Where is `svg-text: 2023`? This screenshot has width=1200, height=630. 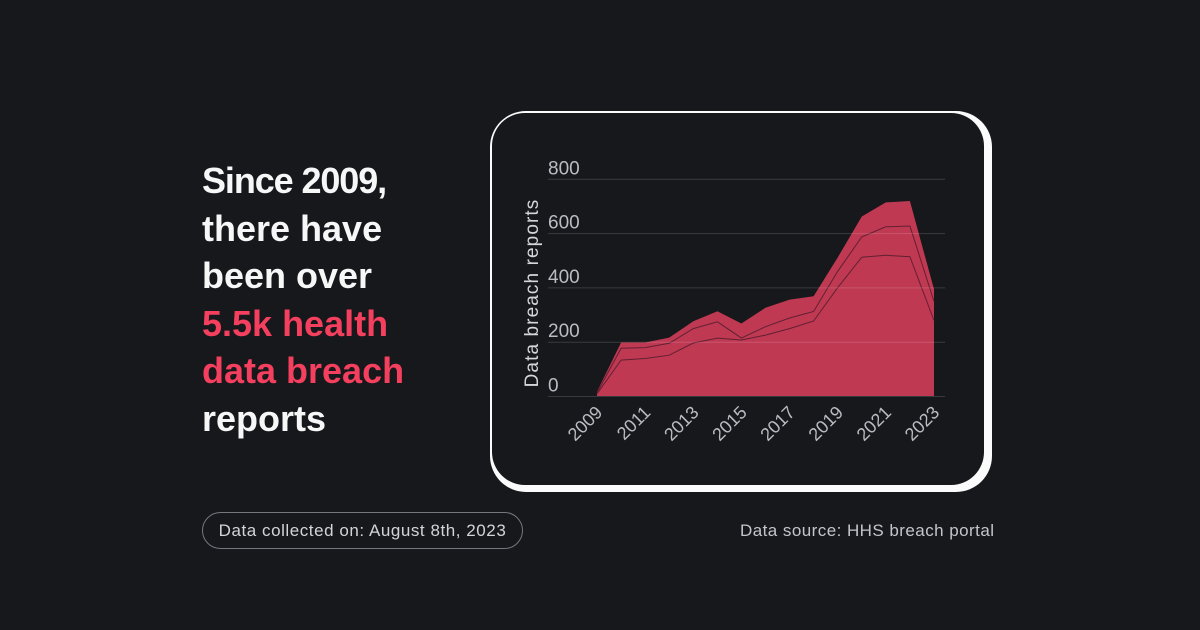
svg-text: 2023 is located at coordinates (922, 423).